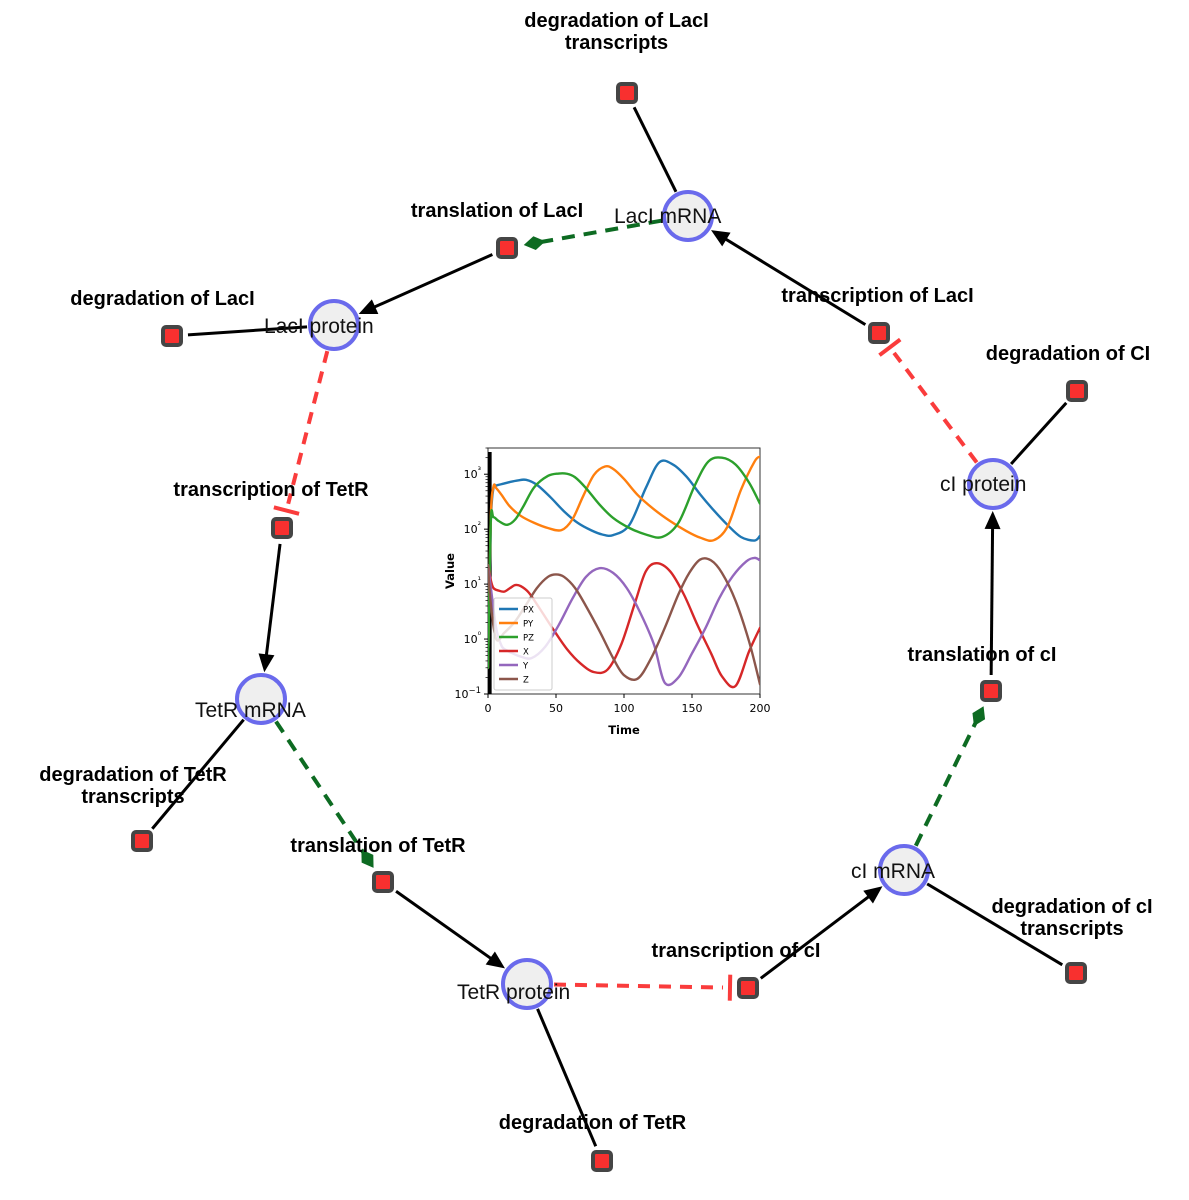 The width and height of the screenshot is (1189, 1200). Describe the element at coordinates (383, 882) in the screenshot. I see `reaction-node-translation_tetr` at that location.